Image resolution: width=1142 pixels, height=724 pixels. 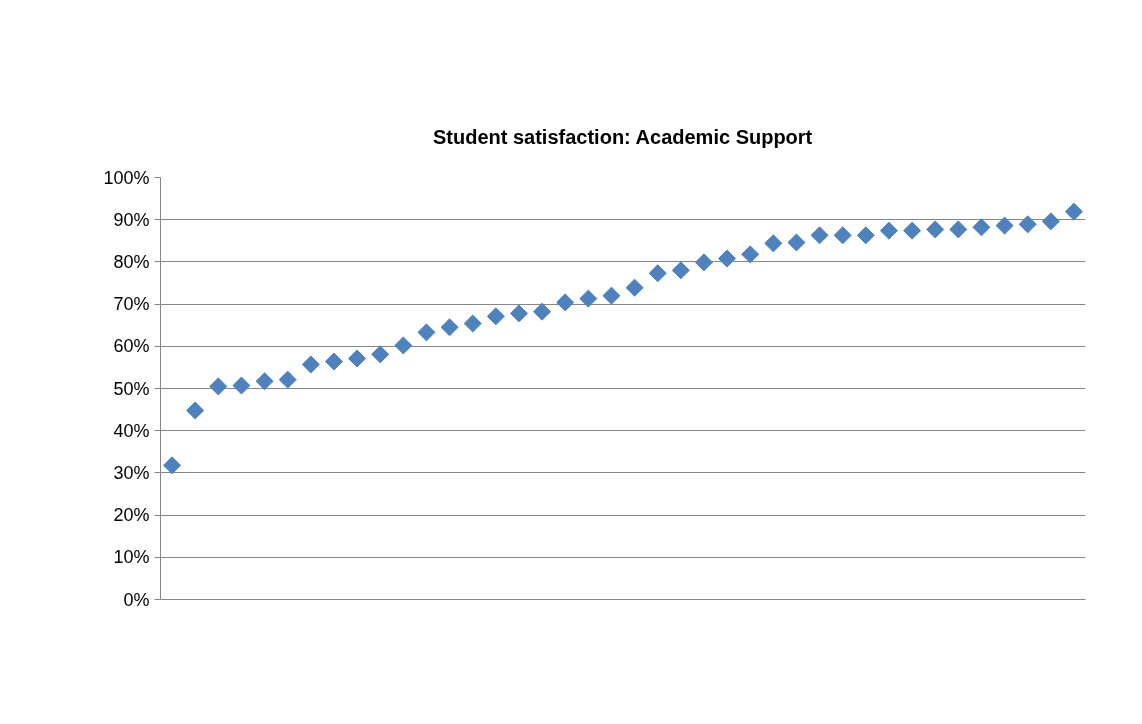 I want to click on y-tick-label: 50%, so click(x=131, y=388).